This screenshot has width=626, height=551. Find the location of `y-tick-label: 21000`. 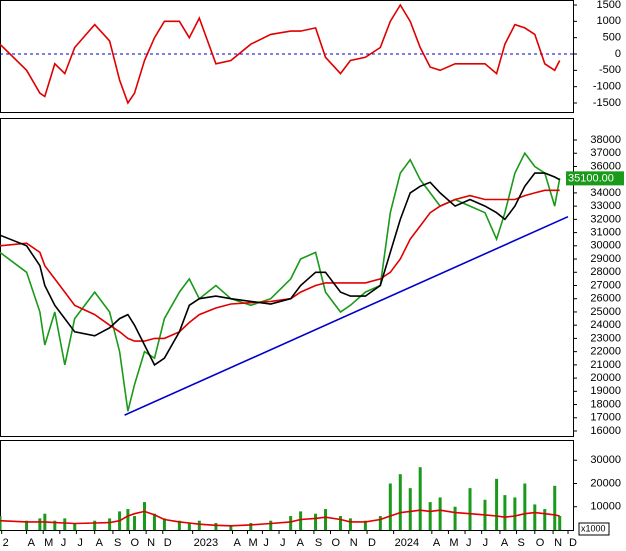

y-tick-label: 21000 is located at coordinates (605, 365).